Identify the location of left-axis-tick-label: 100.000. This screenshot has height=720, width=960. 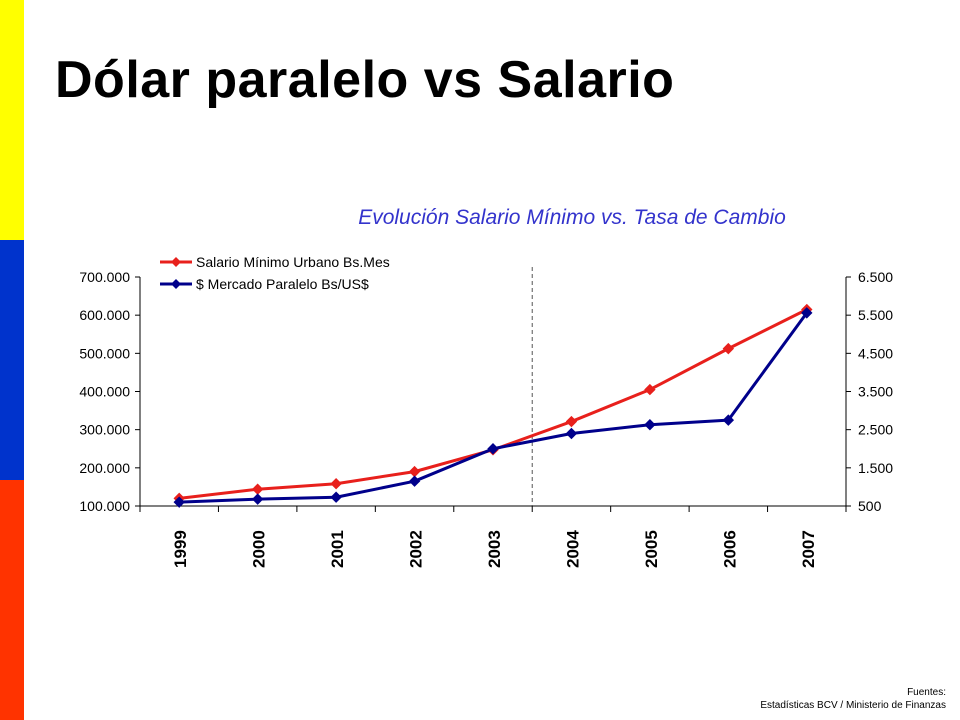
(104, 506).